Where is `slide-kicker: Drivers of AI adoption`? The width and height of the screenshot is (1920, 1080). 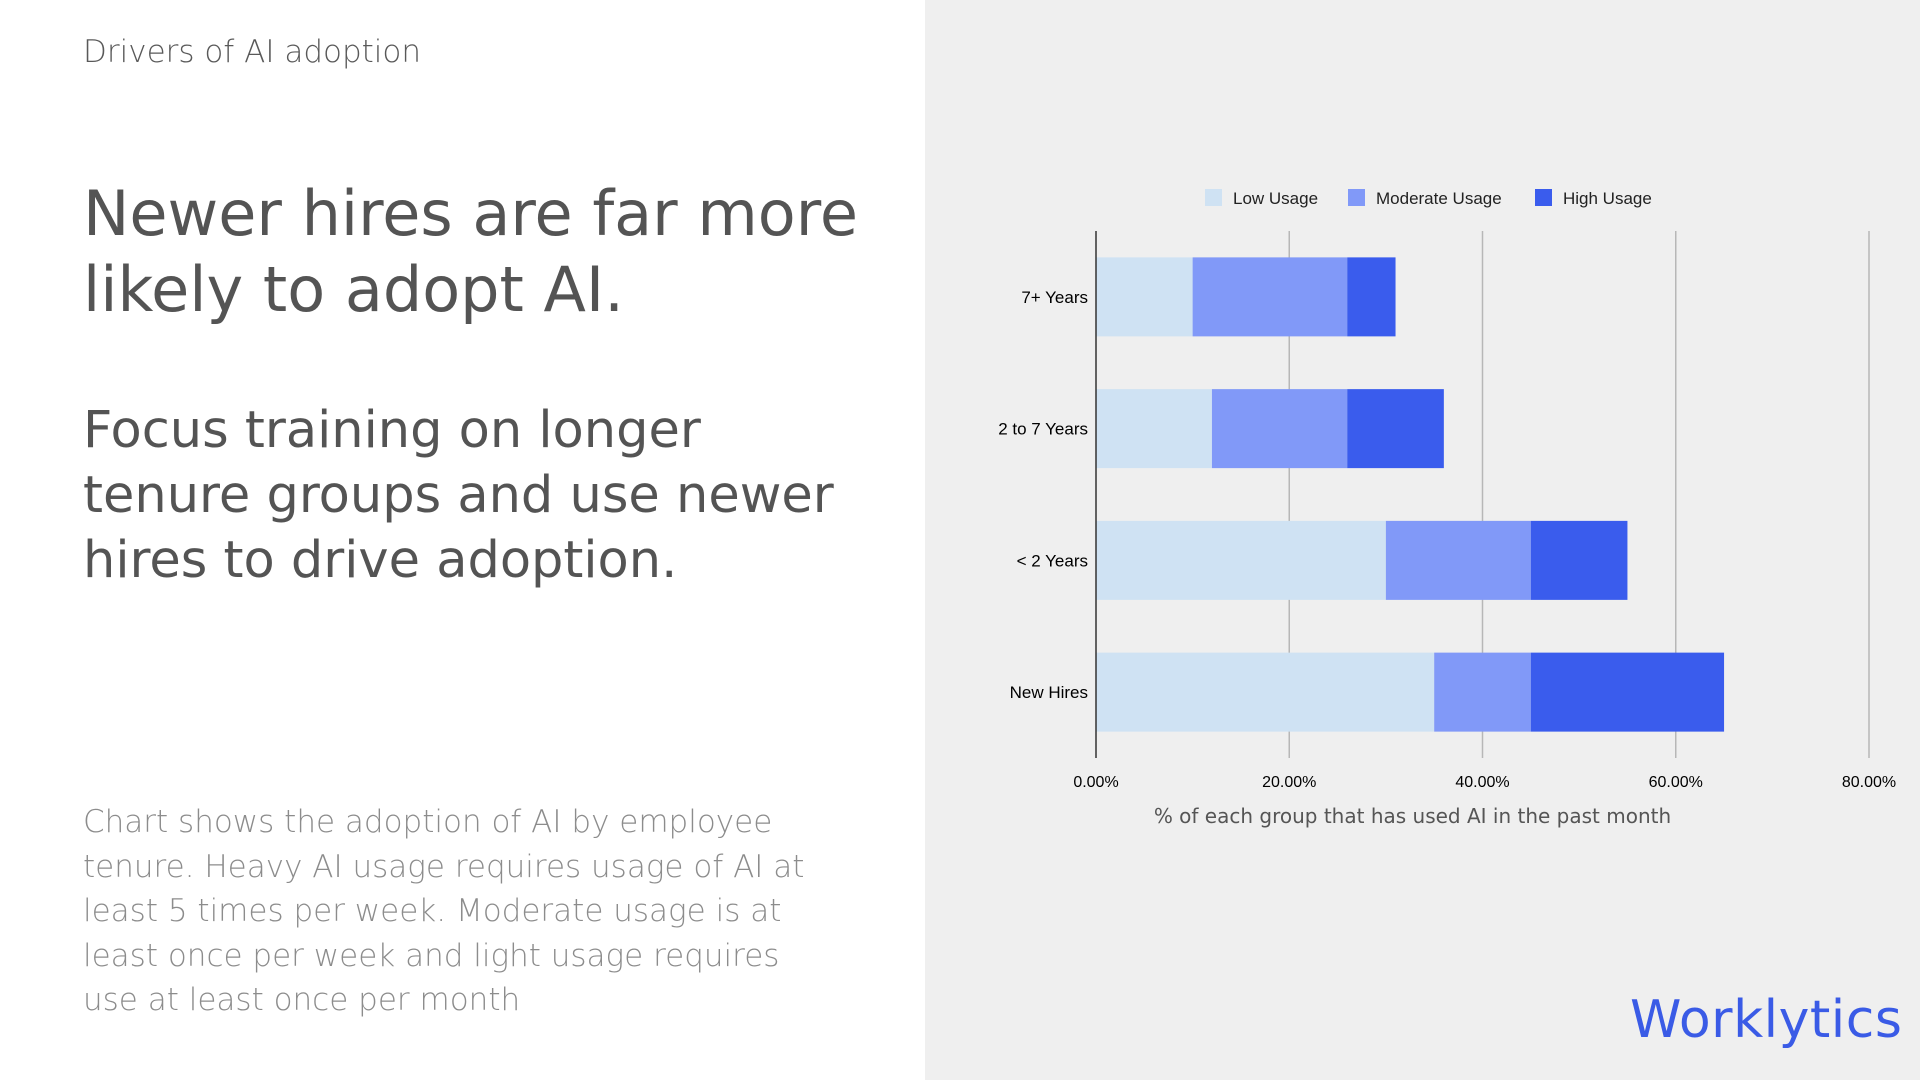
slide-kicker: Drivers of AI adoption is located at coordinates (252, 52).